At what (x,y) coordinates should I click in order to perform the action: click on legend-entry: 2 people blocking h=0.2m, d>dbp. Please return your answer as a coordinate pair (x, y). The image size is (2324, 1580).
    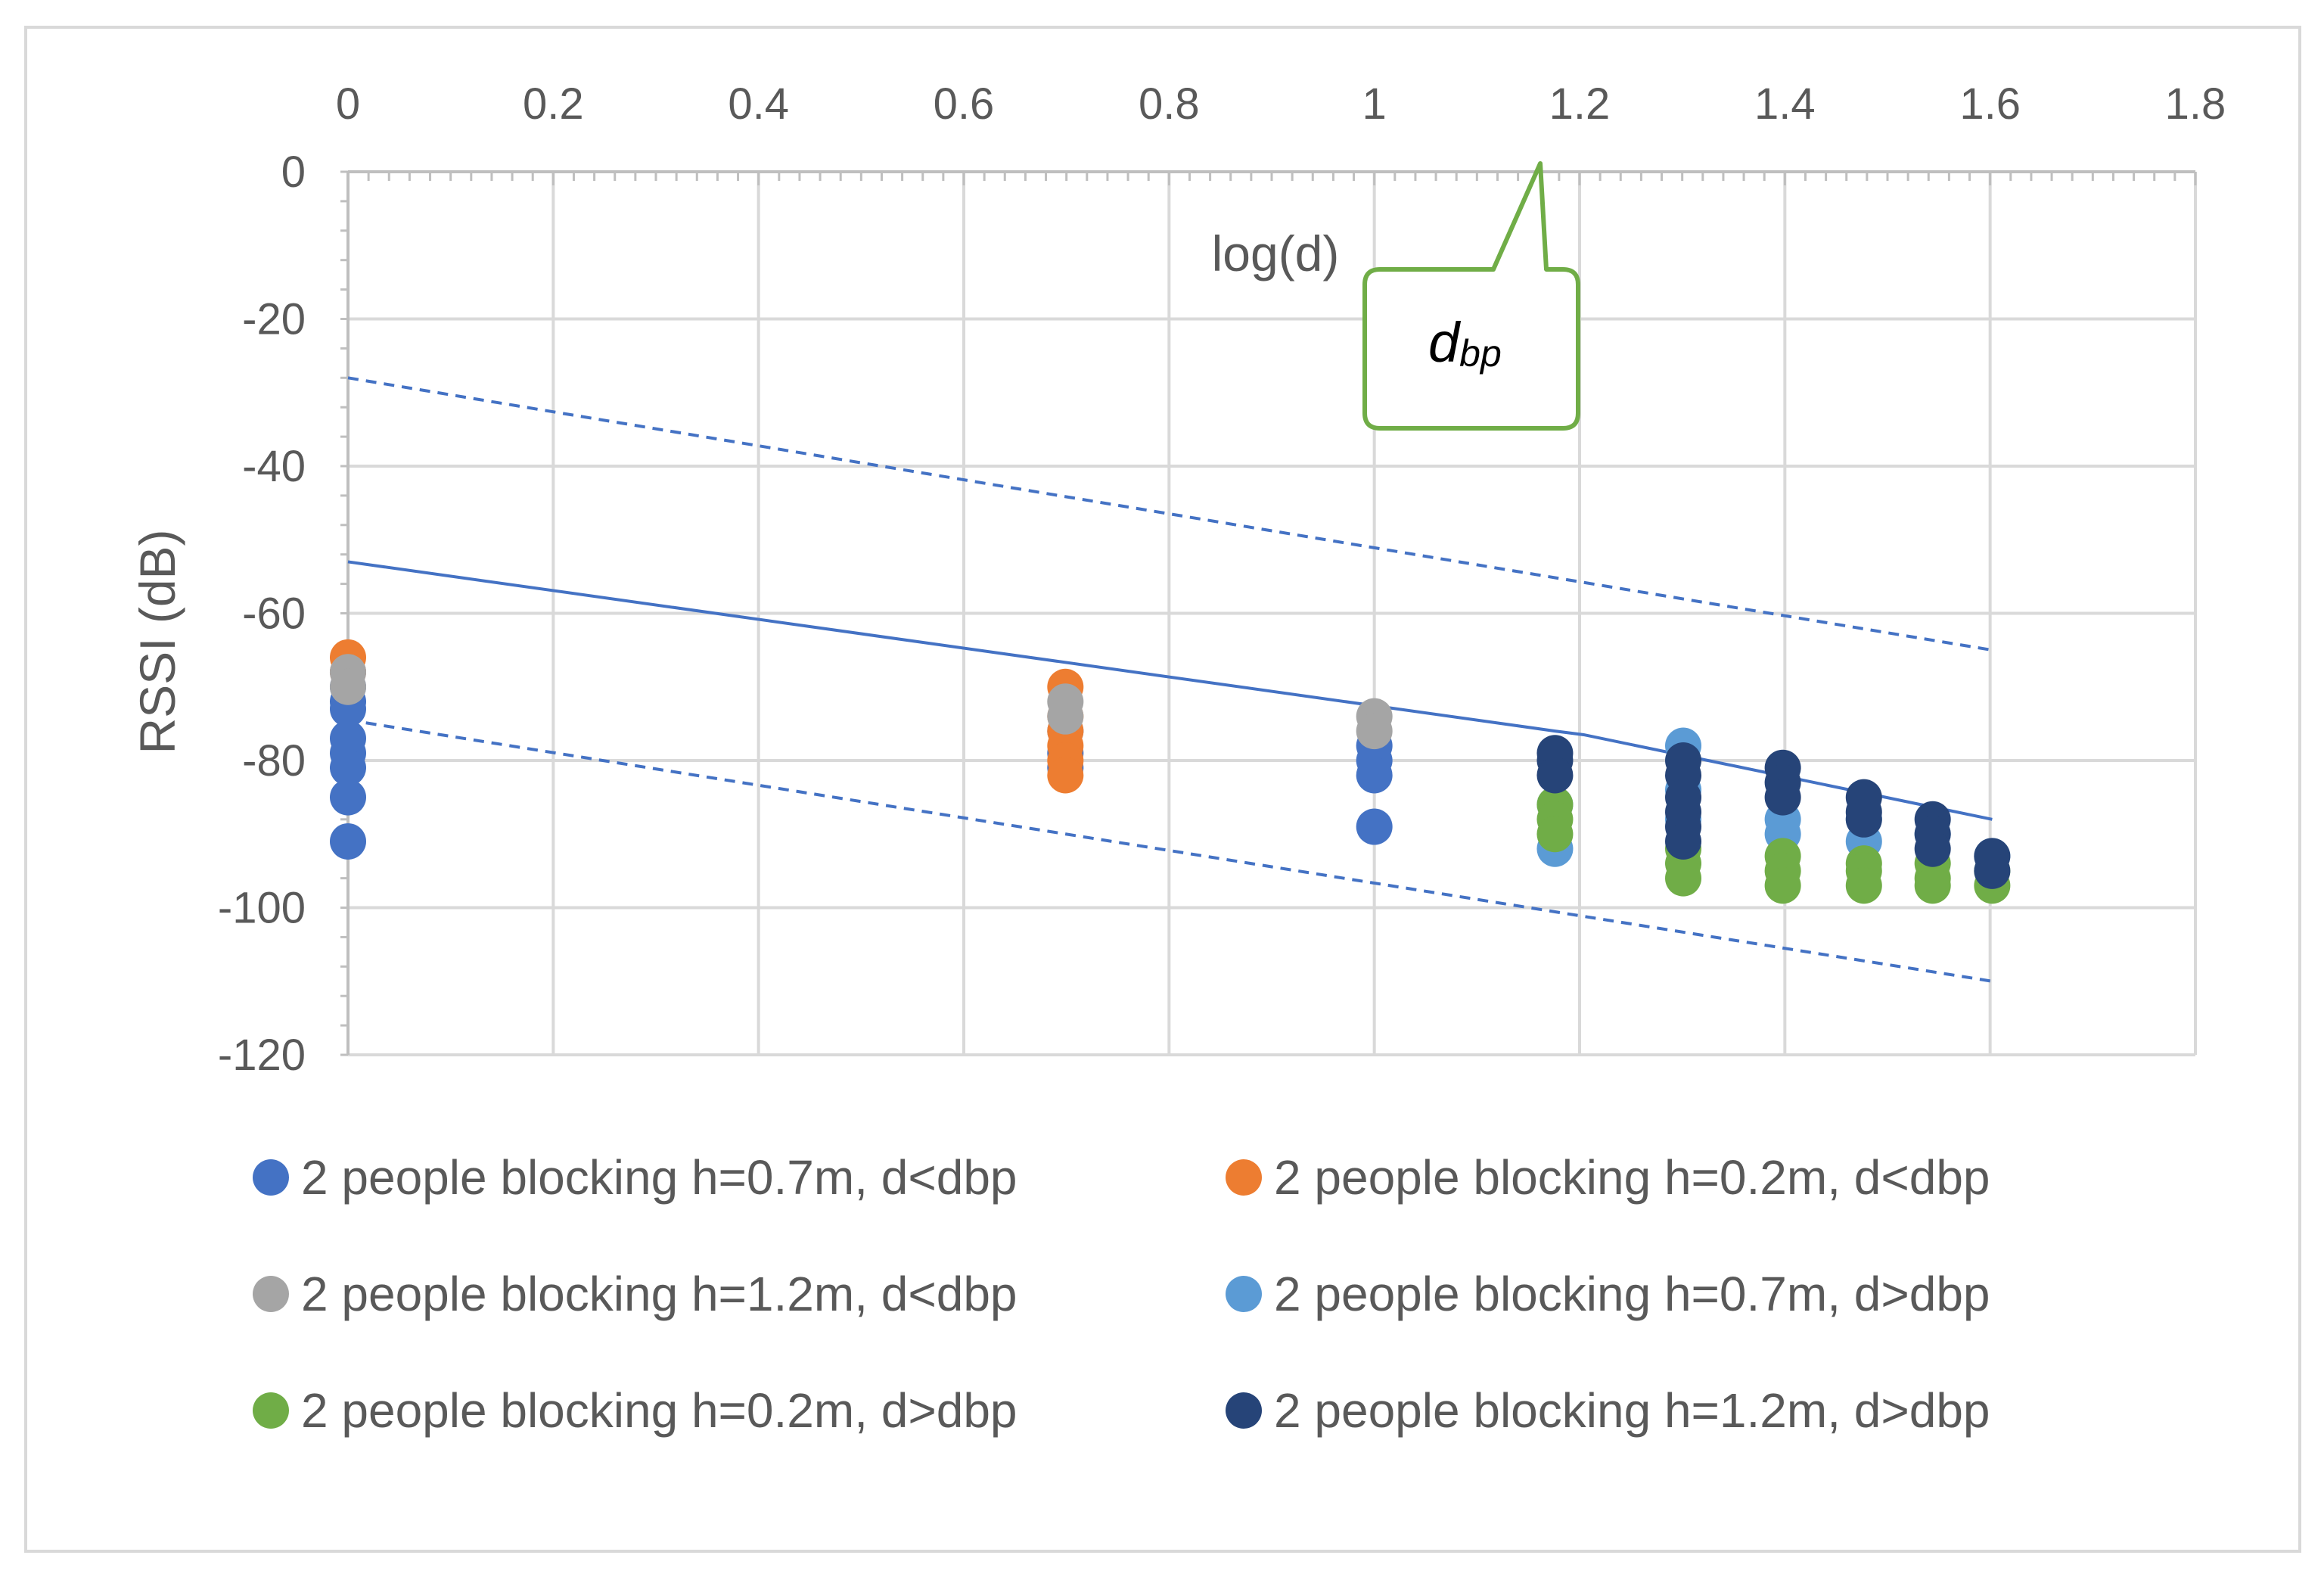
    Looking at the image, I should click on (635, 1410).